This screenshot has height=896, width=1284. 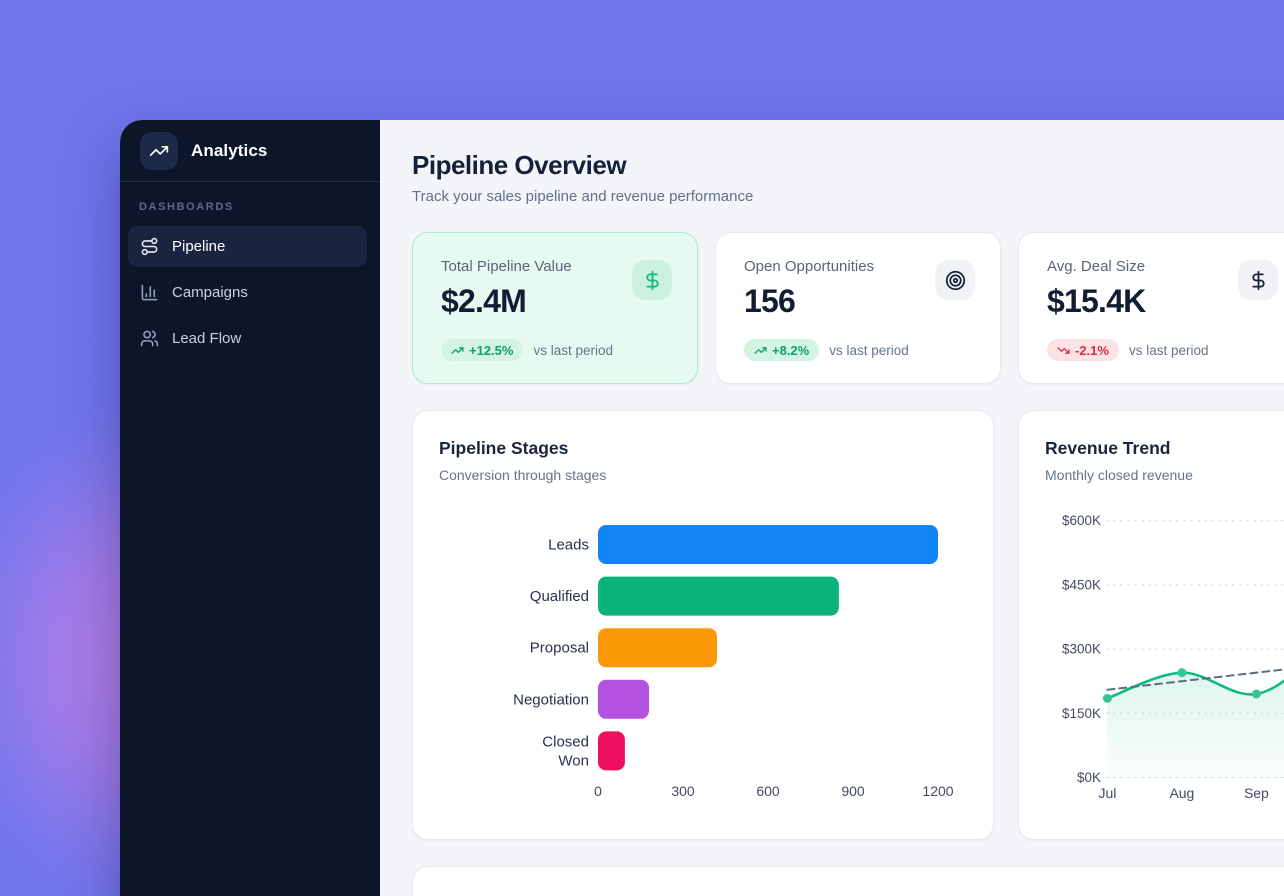 What do you see at coordinates (853, 791) in the screenshot?
I see `svg-text: 900` at bounding box center [853, 791].